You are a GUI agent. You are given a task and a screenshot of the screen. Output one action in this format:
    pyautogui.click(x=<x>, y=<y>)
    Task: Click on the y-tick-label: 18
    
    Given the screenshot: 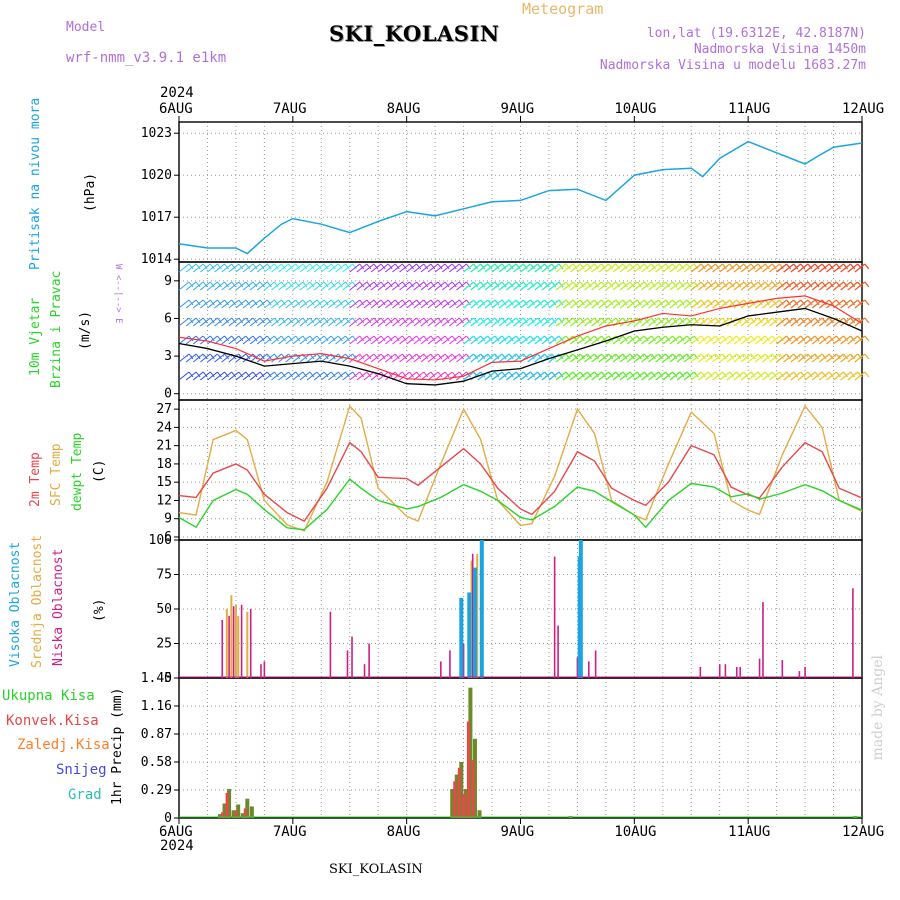 What is the action you would take?
    pyautogui.click(x=164, y=464)
    